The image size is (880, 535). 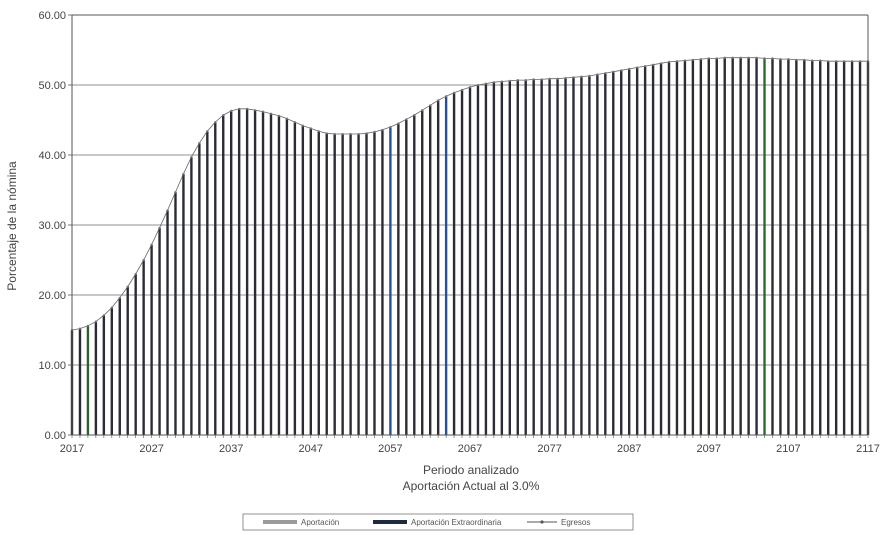 What do you see at coordinates (350, 134) in the screenshot?
I see `egresos-point-2052` at bounding box center [350, 134].